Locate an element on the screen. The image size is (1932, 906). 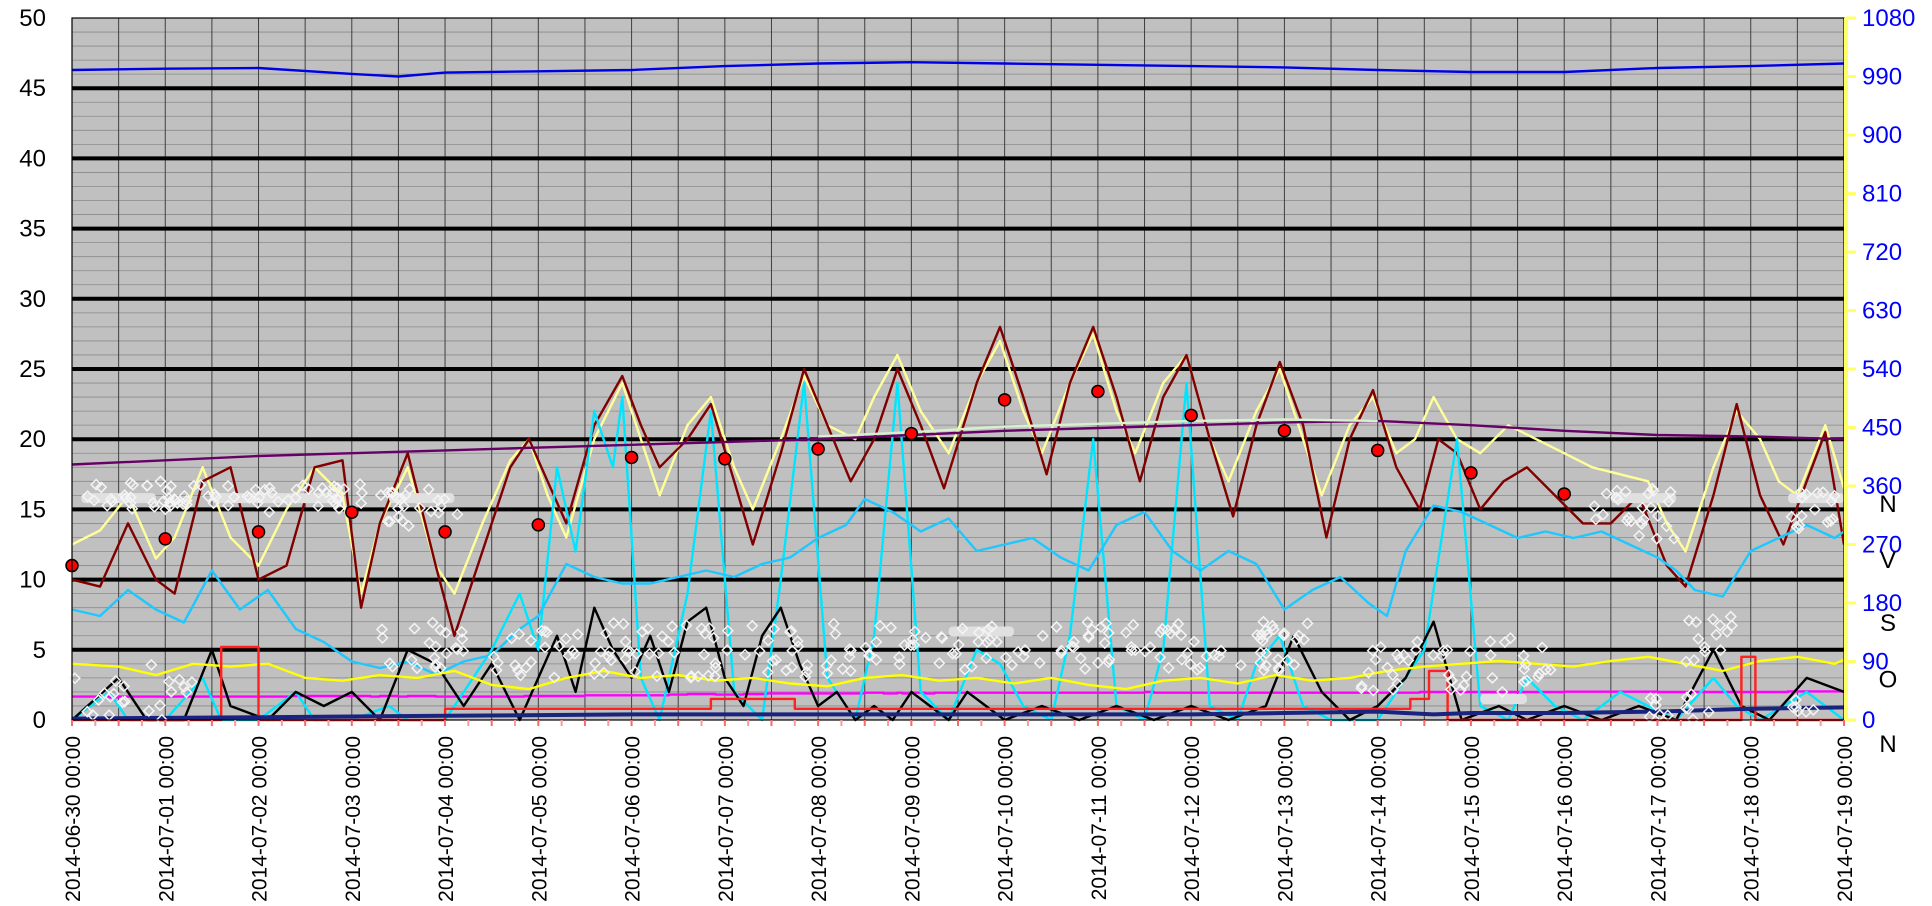
left-tick-label: 30 is located at coordinates (32, 299).